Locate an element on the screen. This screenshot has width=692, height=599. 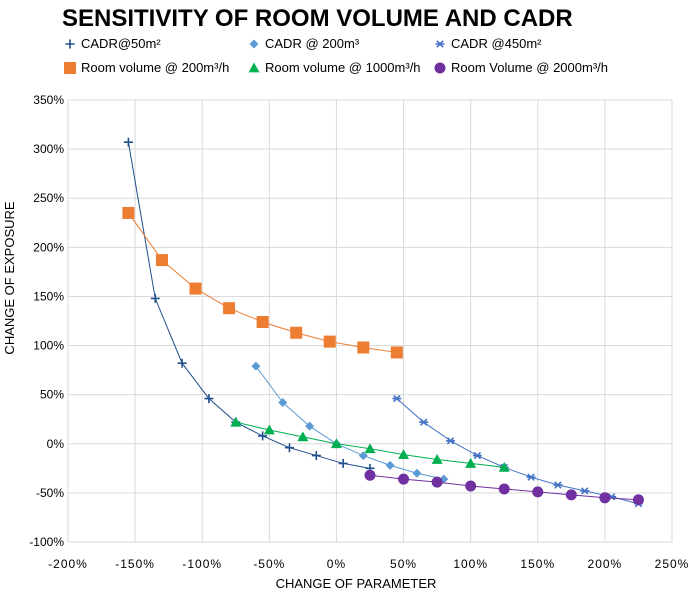
y-tick-label: 150% is located at coordinates (48, 296).